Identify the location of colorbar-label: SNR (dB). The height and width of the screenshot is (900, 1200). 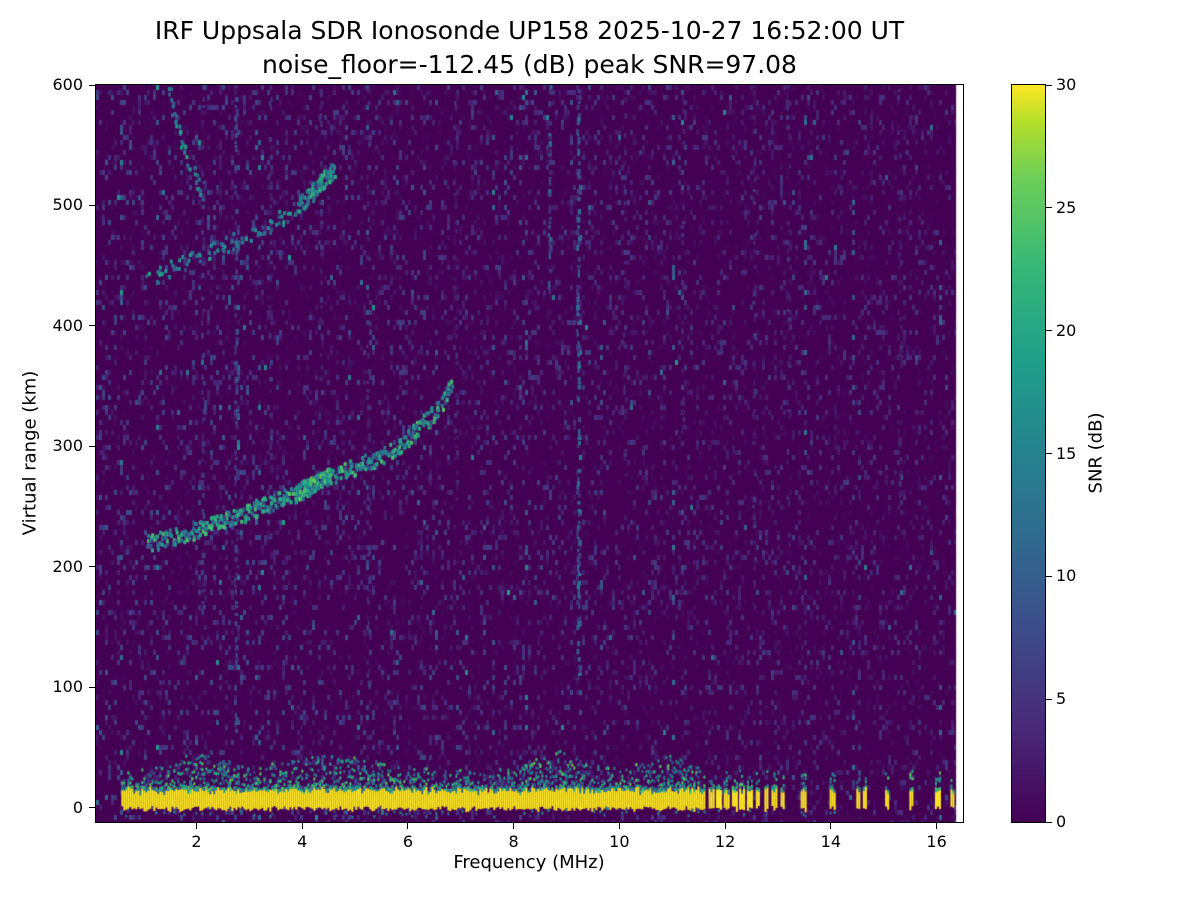
(1096, 453).